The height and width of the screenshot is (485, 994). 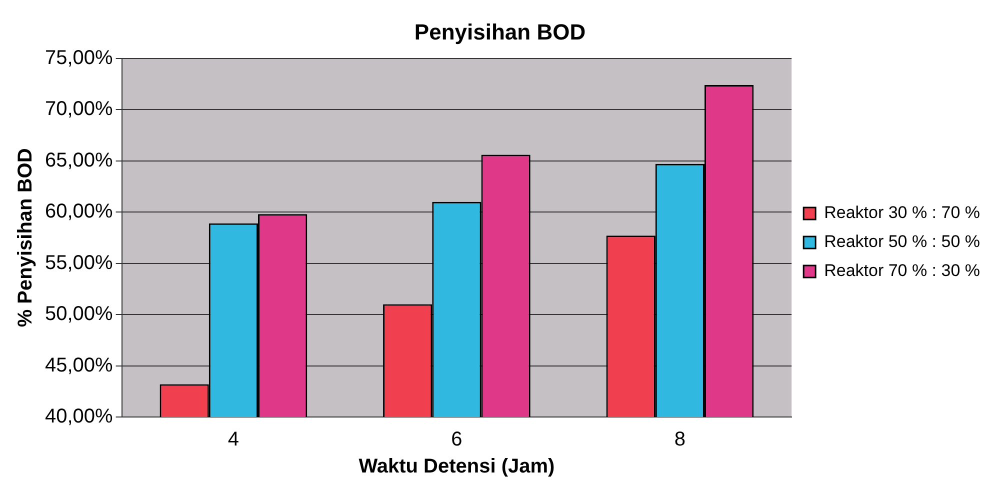 What do you see at coordinates (79, 417) in the screenshot?
I see `y-tick-label: 40,00%` at bounding box center [79, 417].